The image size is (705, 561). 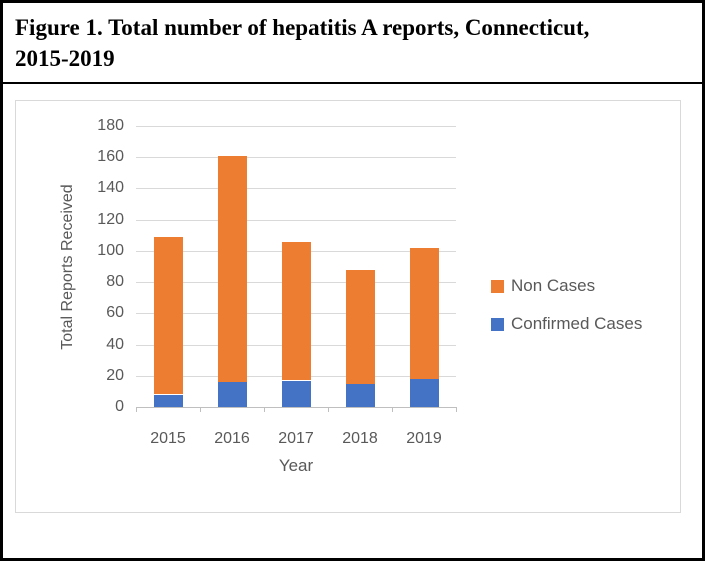 I want to click on bar-segment-2016-confirmed-cases, so click(x=232, y=394).